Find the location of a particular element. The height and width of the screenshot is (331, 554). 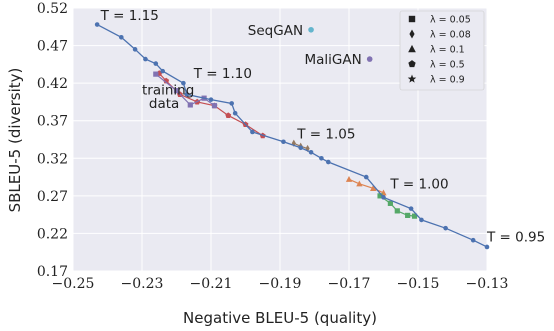

annotation-label: T = 0.95 is located at coordinates (515, 238).